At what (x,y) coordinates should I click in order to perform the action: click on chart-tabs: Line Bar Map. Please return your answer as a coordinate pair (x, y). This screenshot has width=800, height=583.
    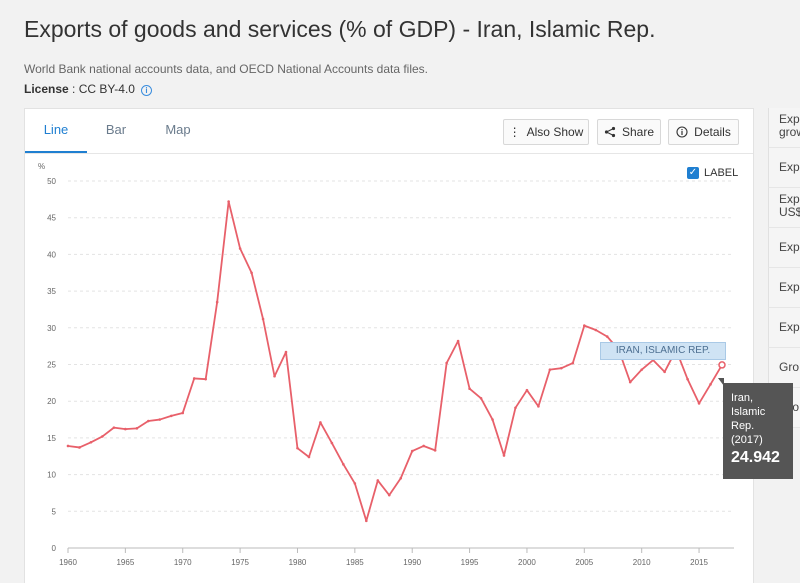
    Looking at the image, I should click on (118, 131).